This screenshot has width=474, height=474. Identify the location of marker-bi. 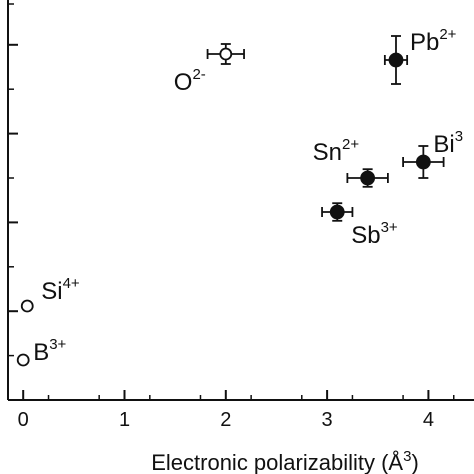
(423, 162).